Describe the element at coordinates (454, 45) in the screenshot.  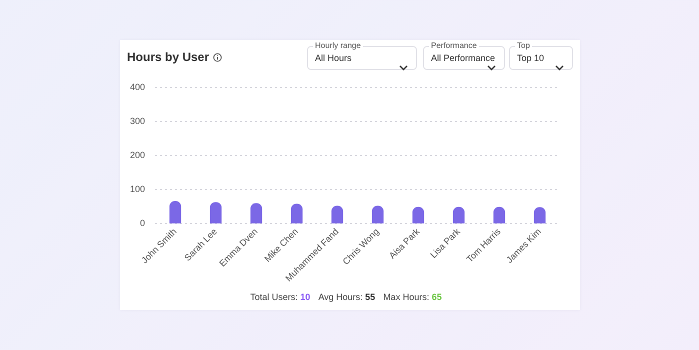
I see `text: Performance` at that location.